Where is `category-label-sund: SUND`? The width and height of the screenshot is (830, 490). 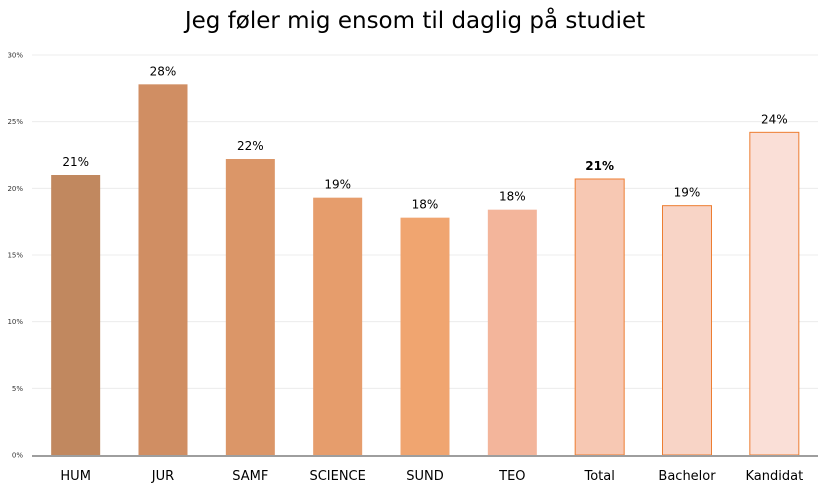
category-label-sund: SUND is located at coordinates (425, 476).